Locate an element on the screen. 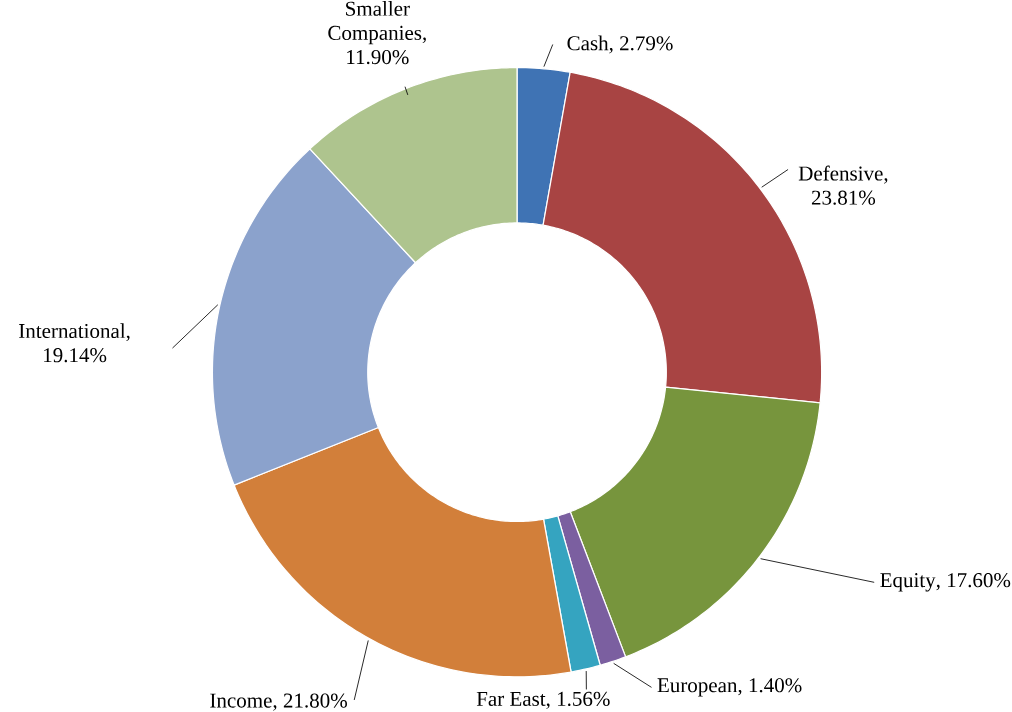  data-label: , 21.80% is located at coordinates (310, 702).